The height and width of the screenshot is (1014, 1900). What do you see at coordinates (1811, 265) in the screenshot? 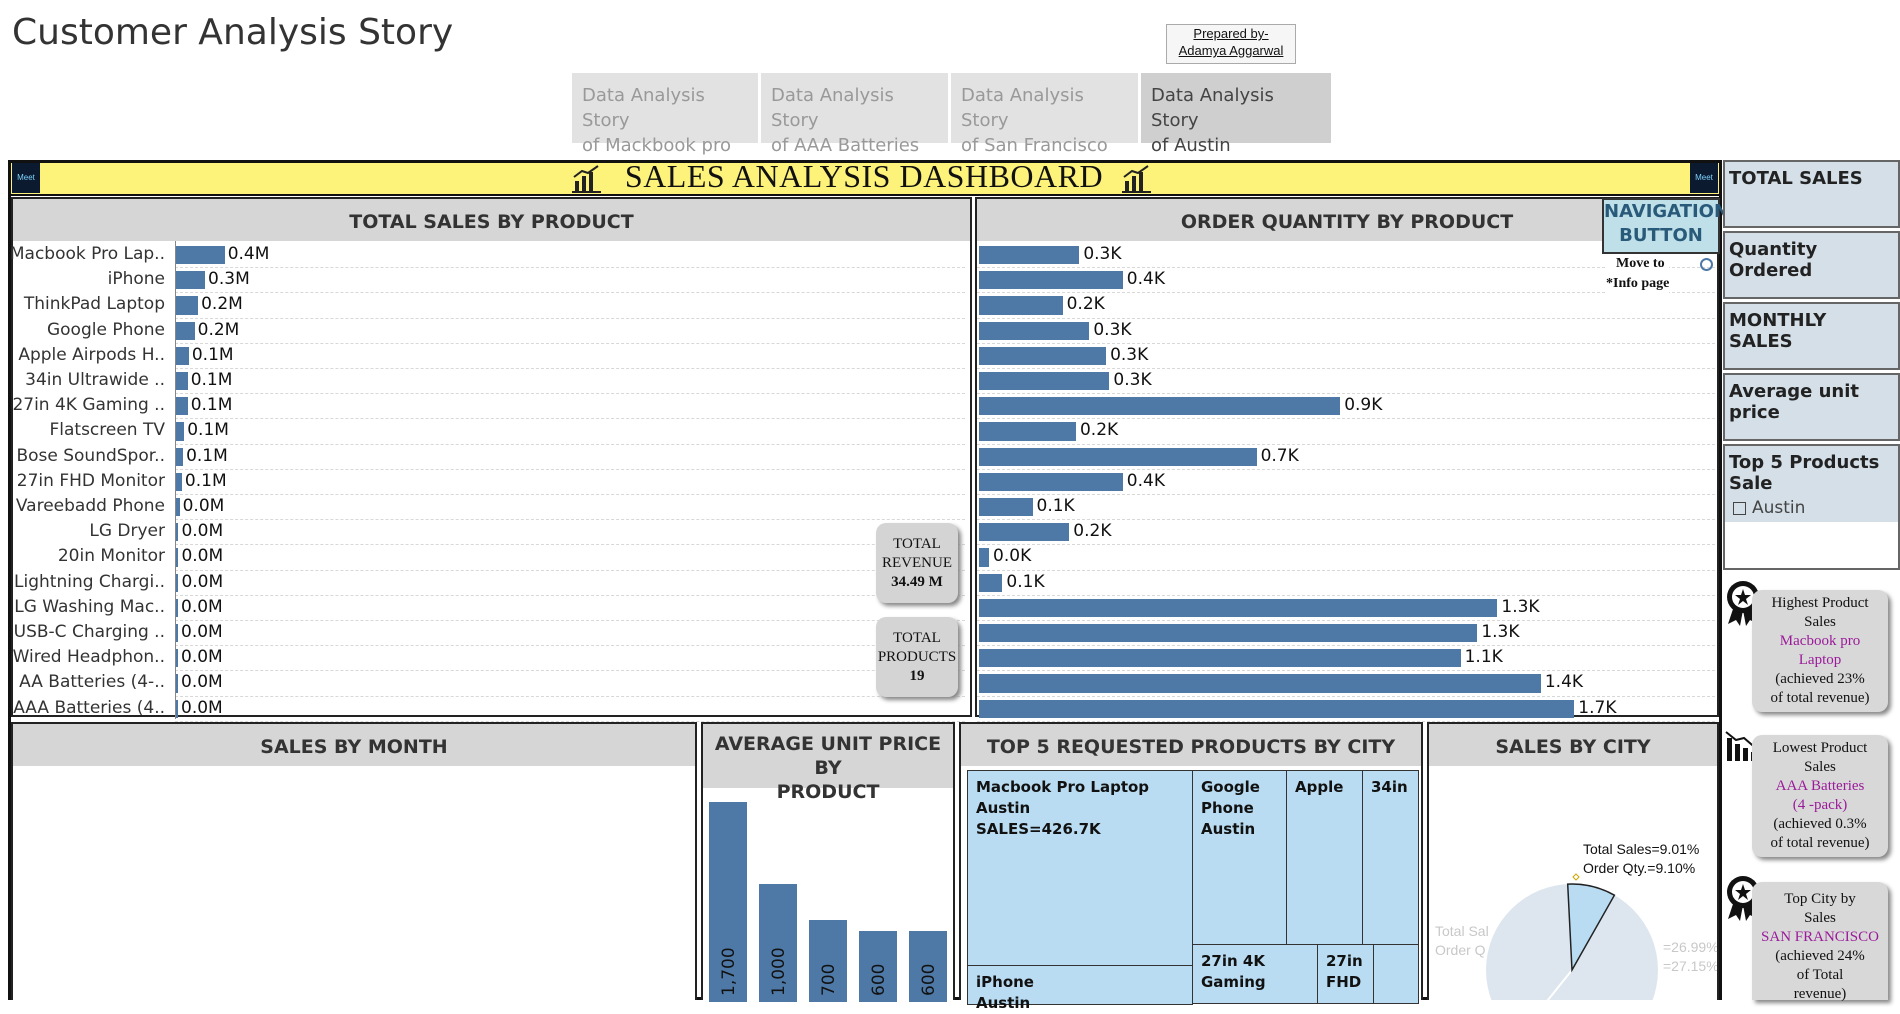
I see `quantity-ordered-button: Quantity Ordered` at bounding box center [1811, 265].